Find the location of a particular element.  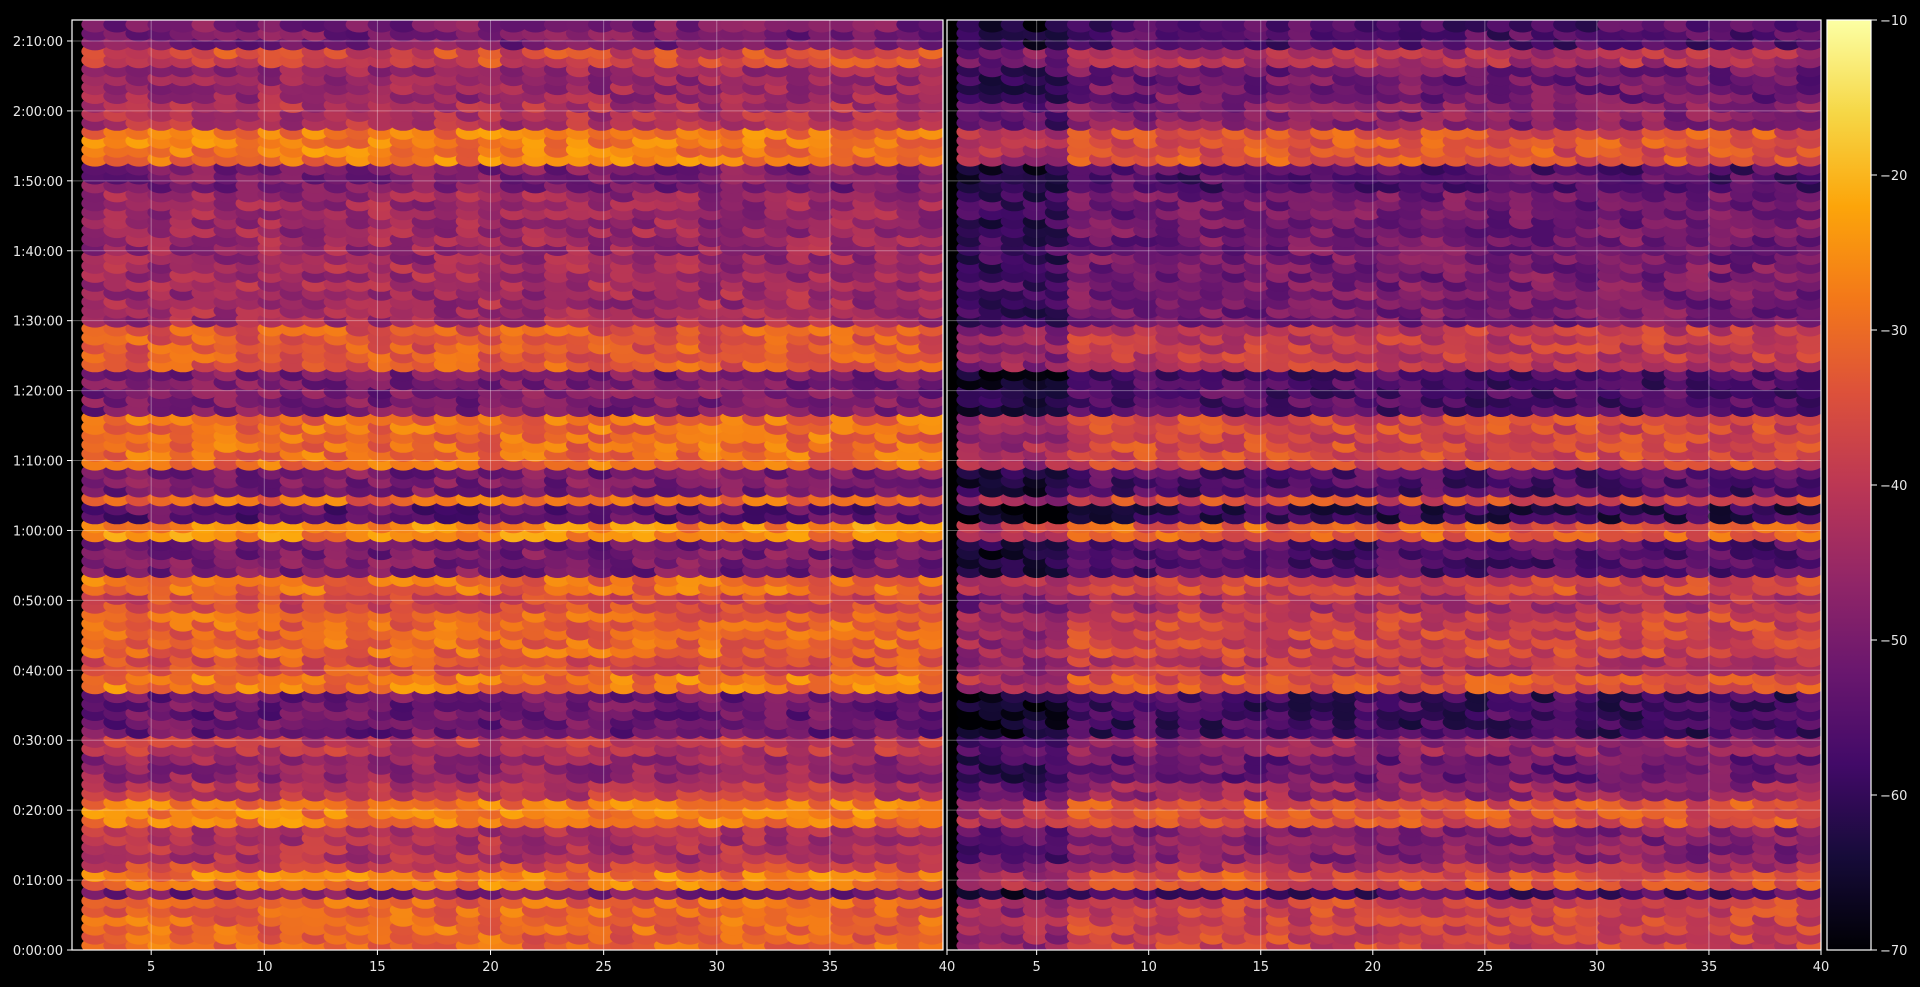

x-tick-label: 5 is located at coordinates (151, 967).